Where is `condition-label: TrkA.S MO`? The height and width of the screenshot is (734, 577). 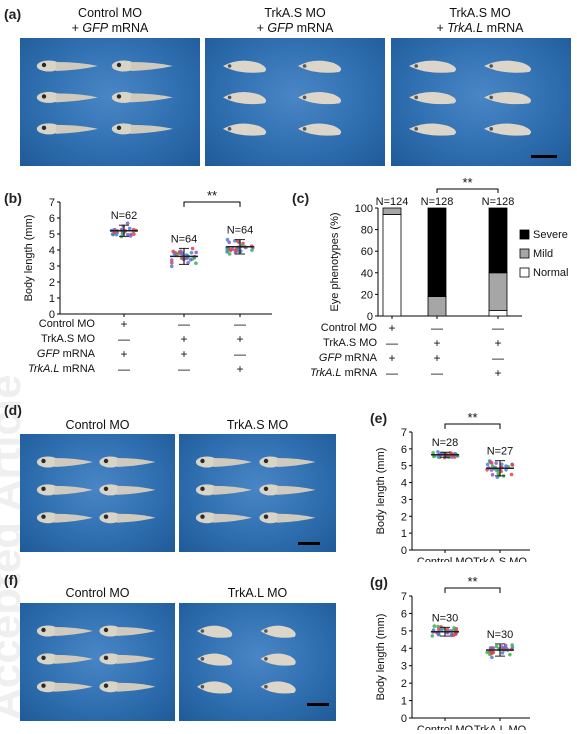 condition-label: TrkA.S MO is located at coordinates (350, 343).